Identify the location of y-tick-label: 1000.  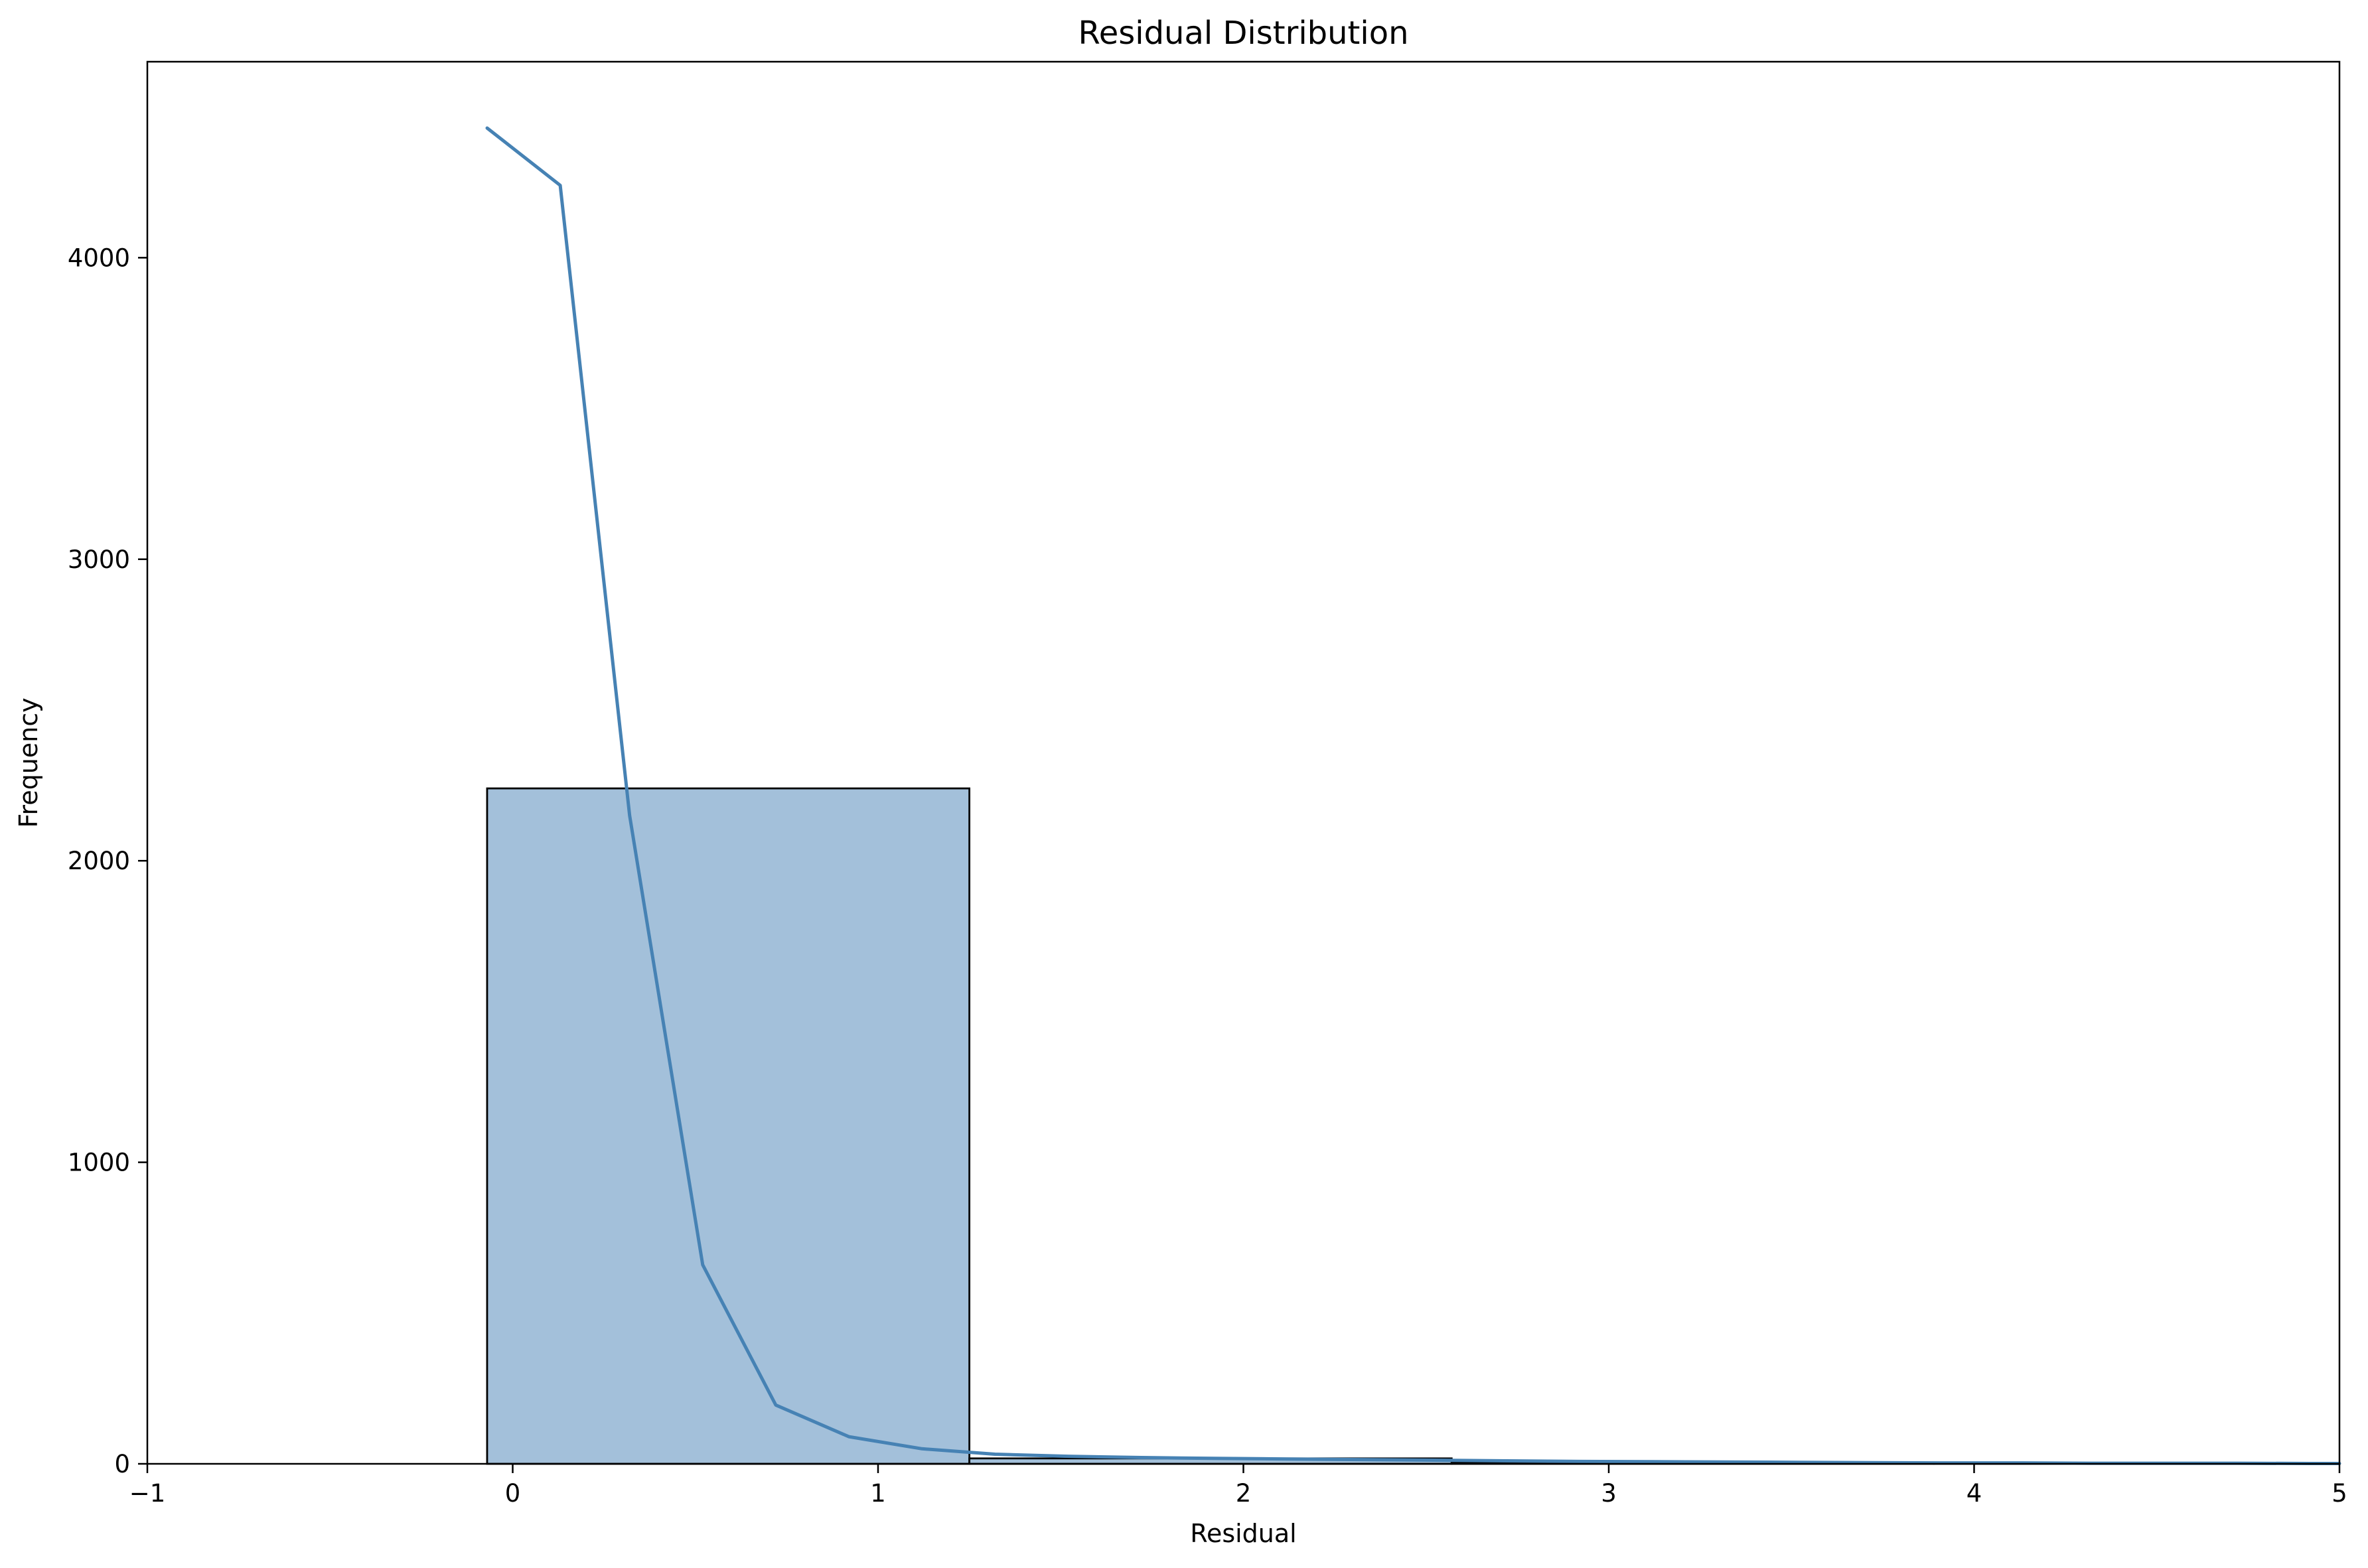
(99, 1163).